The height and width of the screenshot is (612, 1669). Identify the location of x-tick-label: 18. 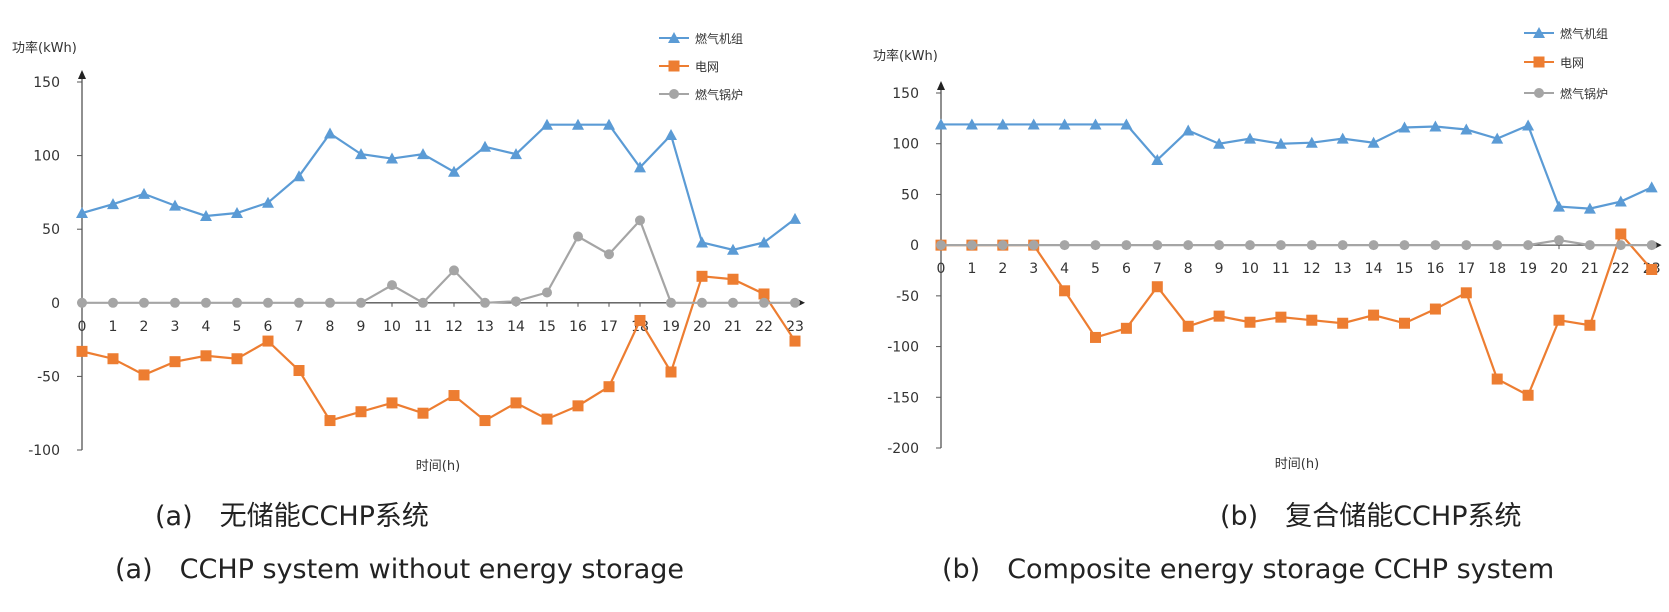
(1497, 269).